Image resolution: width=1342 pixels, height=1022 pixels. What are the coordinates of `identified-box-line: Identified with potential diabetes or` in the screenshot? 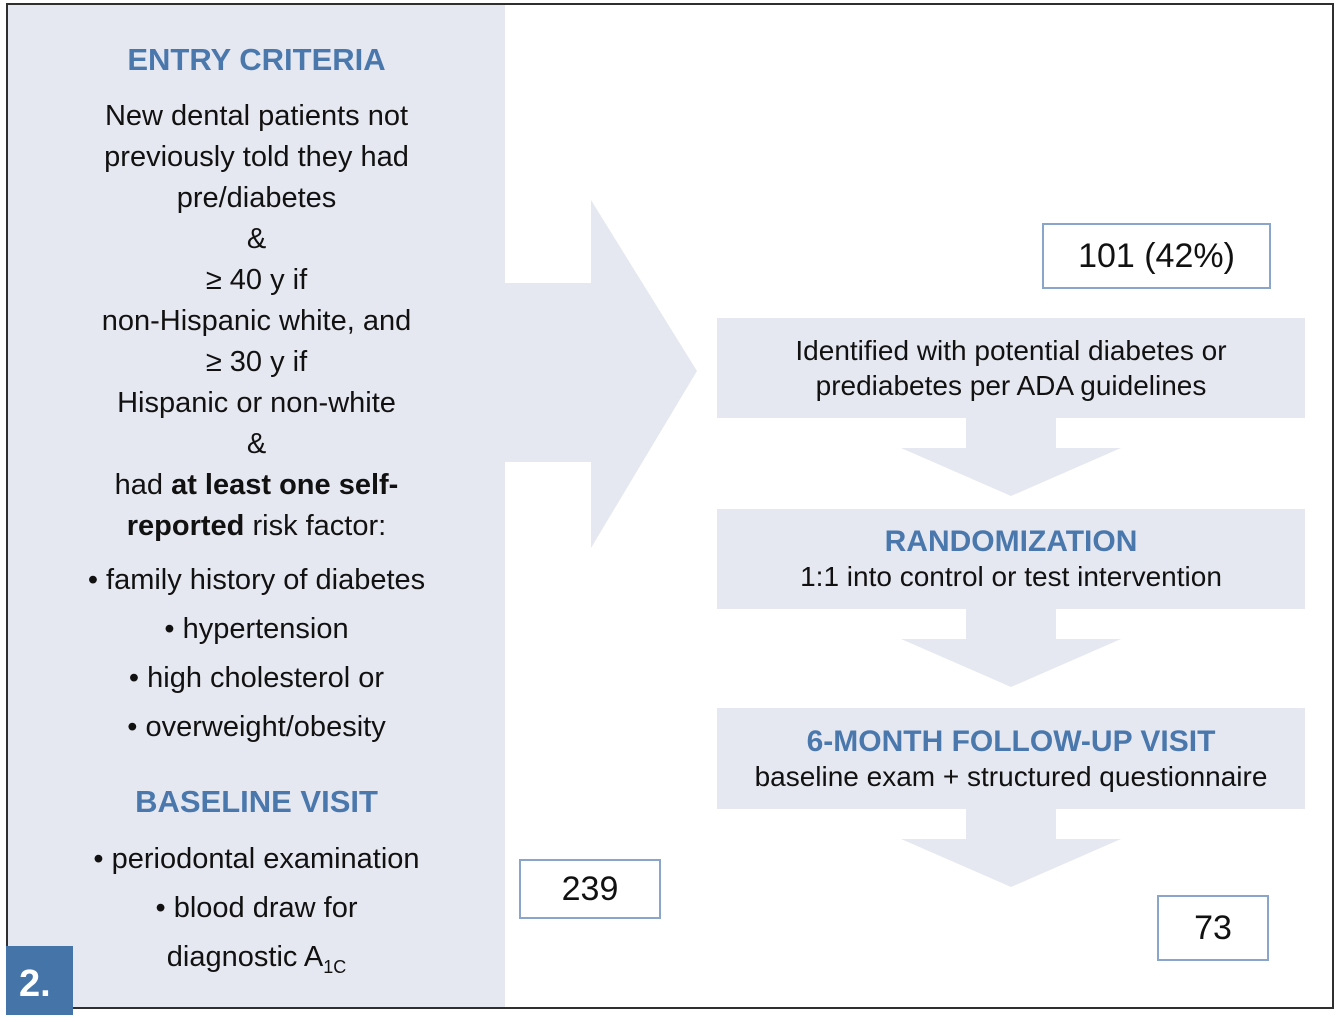 It's located at (1011, 350).